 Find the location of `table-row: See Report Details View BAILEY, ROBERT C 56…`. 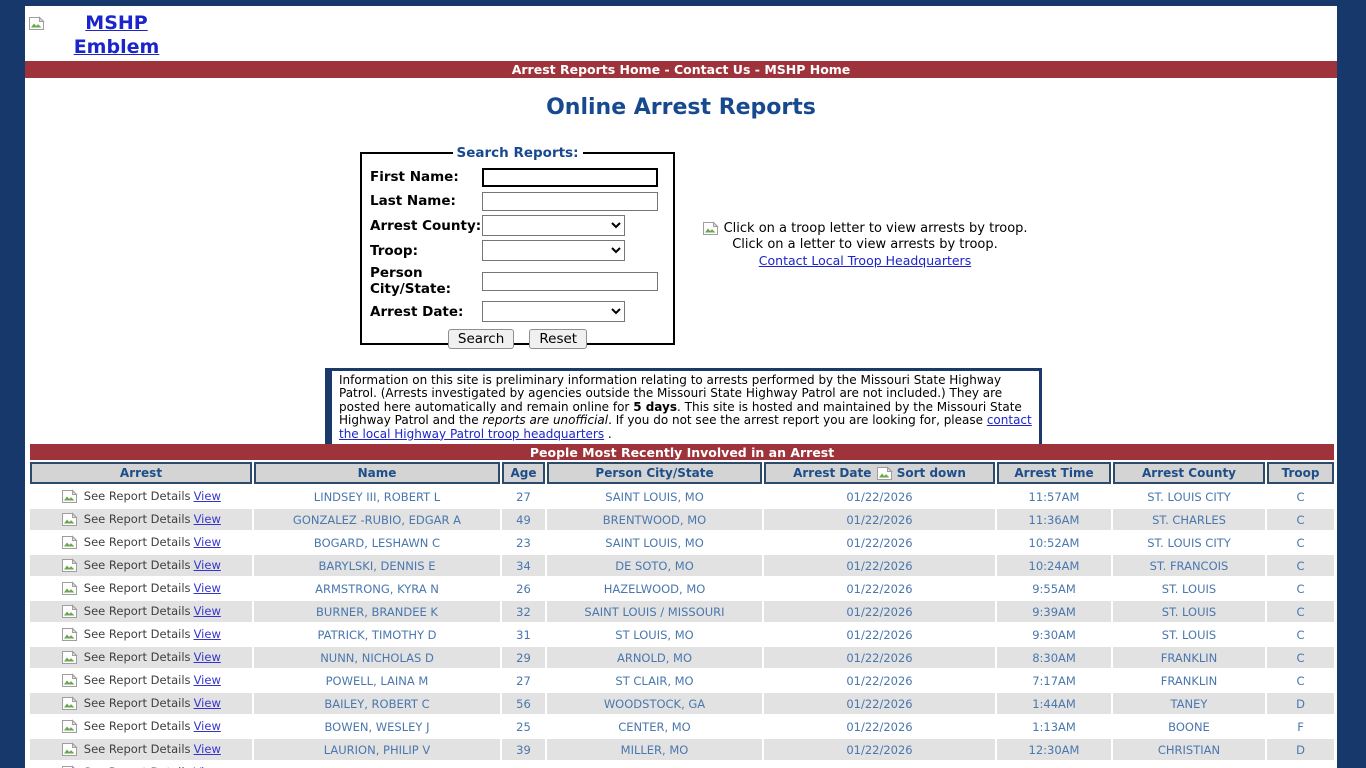

table-row: See Report Details View BAILEY, ROBERT C 56… is located at coordinates (682, 703).